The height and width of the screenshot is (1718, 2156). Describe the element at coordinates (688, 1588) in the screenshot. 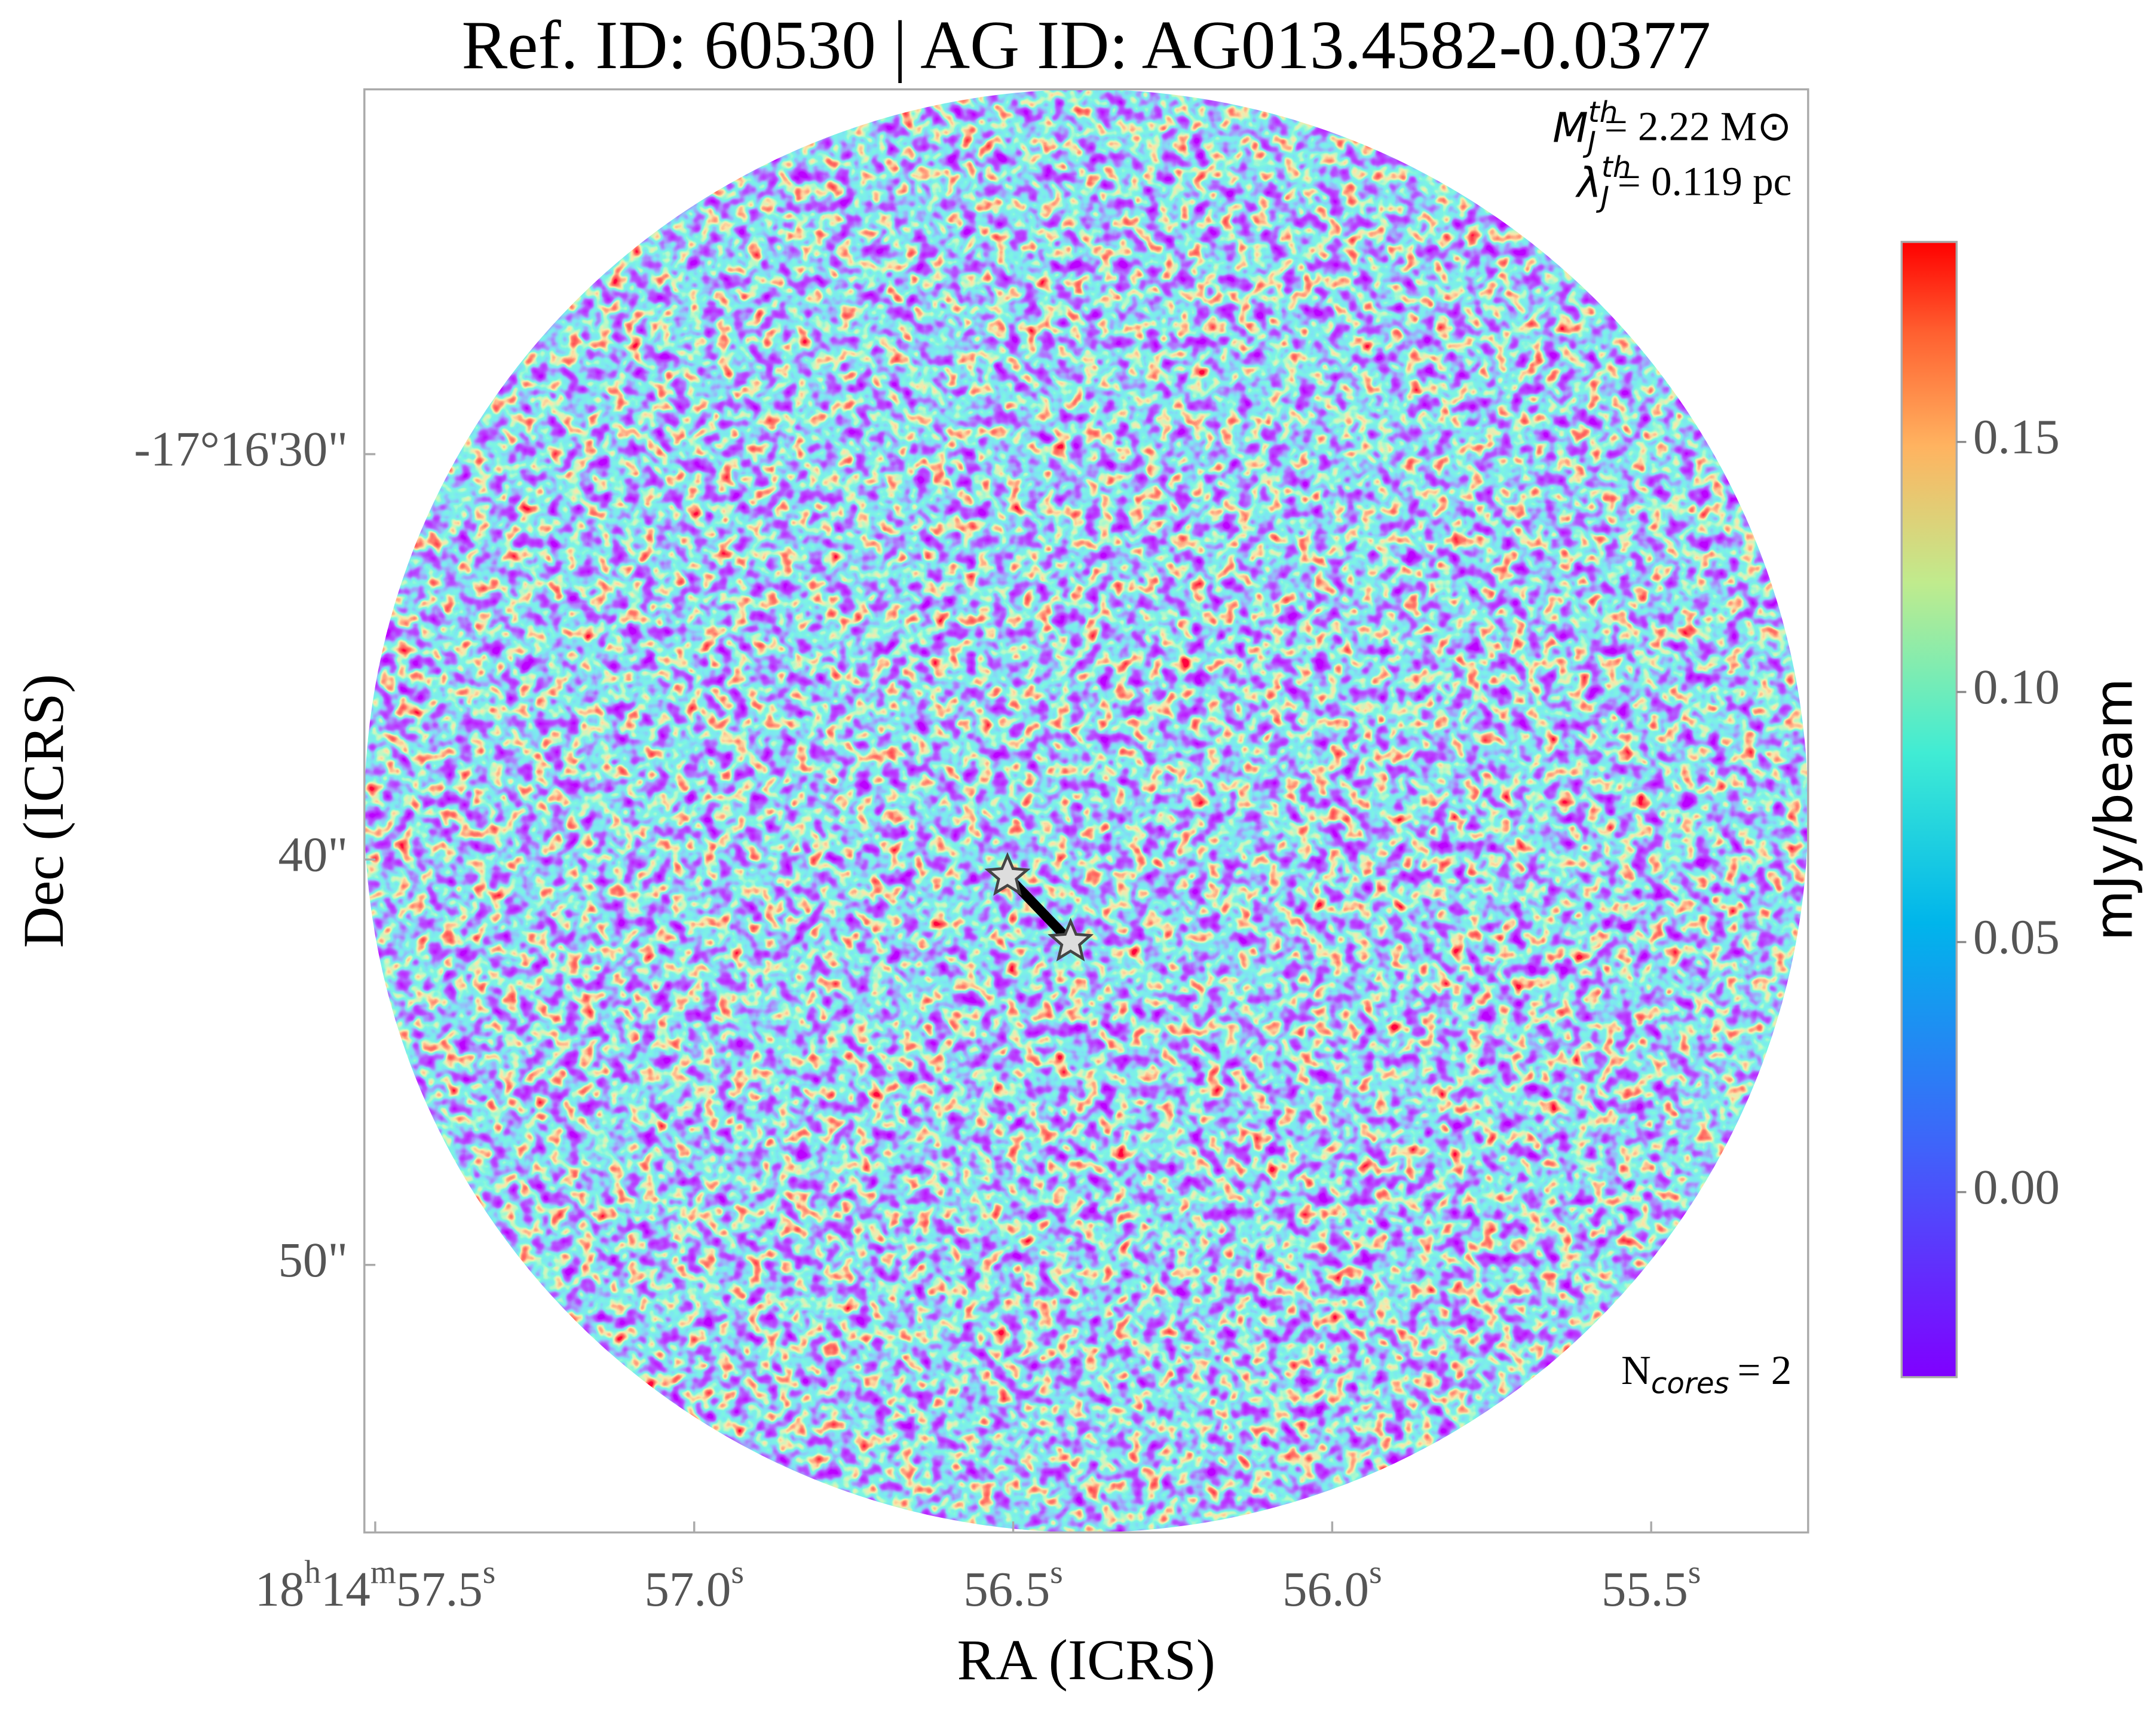

I see `tick-label-part: 57.0` at that location.